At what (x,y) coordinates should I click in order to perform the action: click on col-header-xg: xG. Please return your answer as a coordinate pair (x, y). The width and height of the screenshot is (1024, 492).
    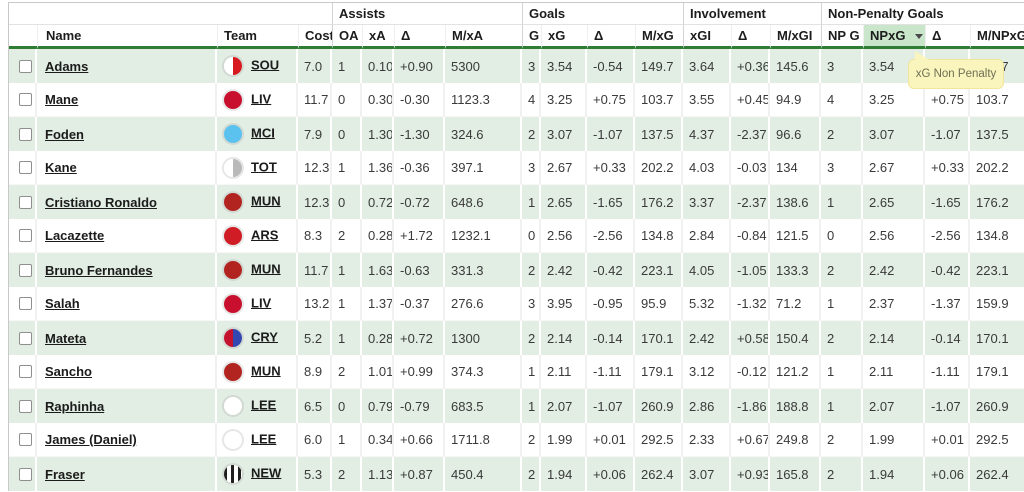
    Looking at the image, I should click on (564, 37).